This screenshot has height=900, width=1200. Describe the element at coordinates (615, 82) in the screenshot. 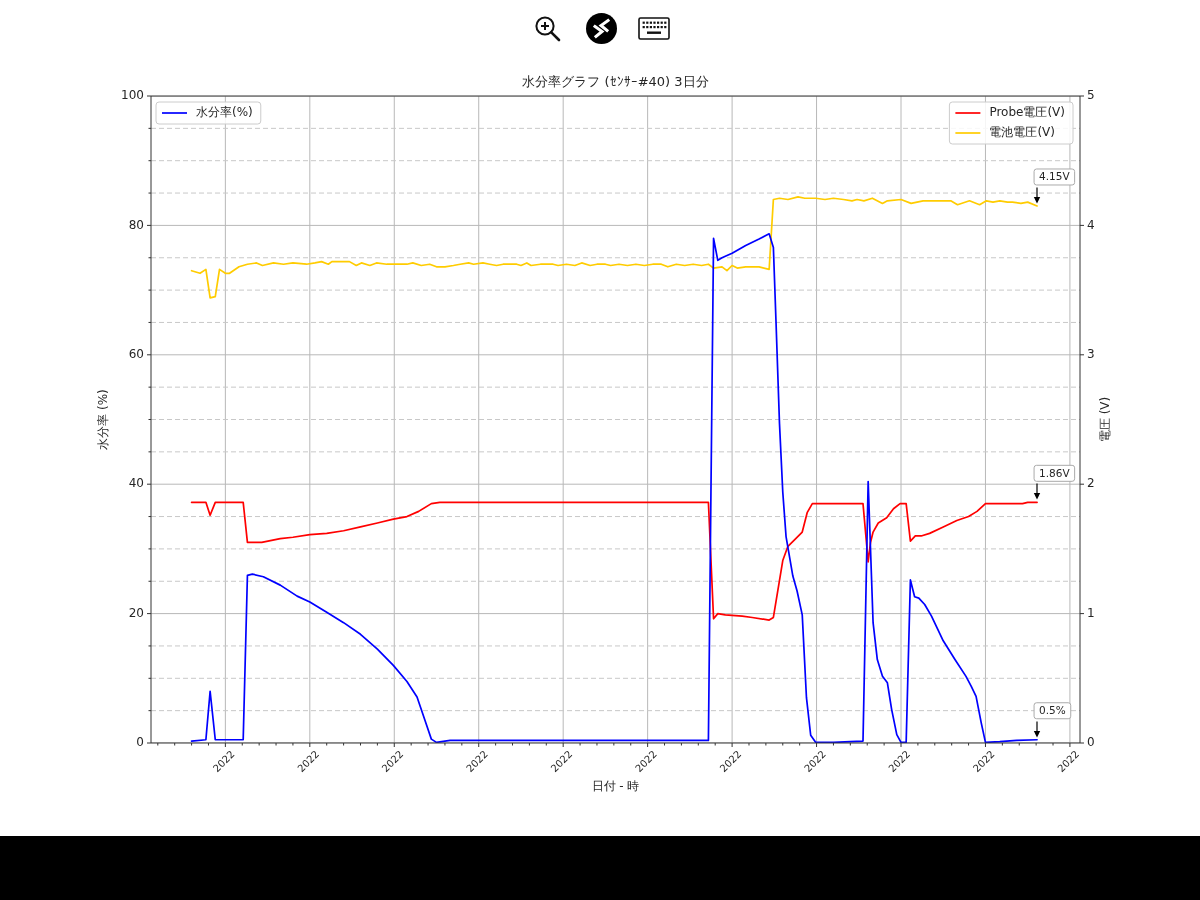

I see `chart-title: 水分率グラフ (ｾﾝｻｰ#40) 3日分` at that location.